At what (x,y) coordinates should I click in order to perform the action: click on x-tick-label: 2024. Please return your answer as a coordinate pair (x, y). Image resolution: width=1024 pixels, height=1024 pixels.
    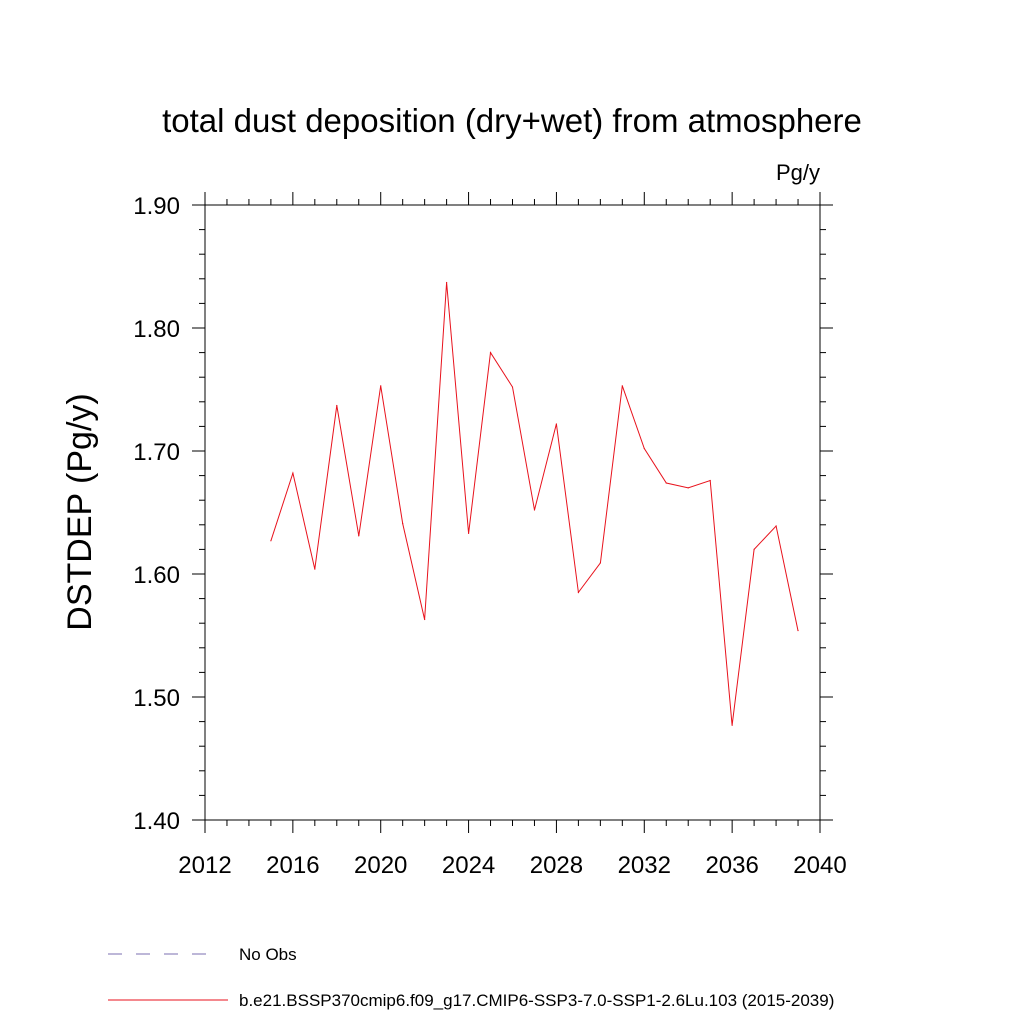
    Looking at the image, I should click on (468, 865).